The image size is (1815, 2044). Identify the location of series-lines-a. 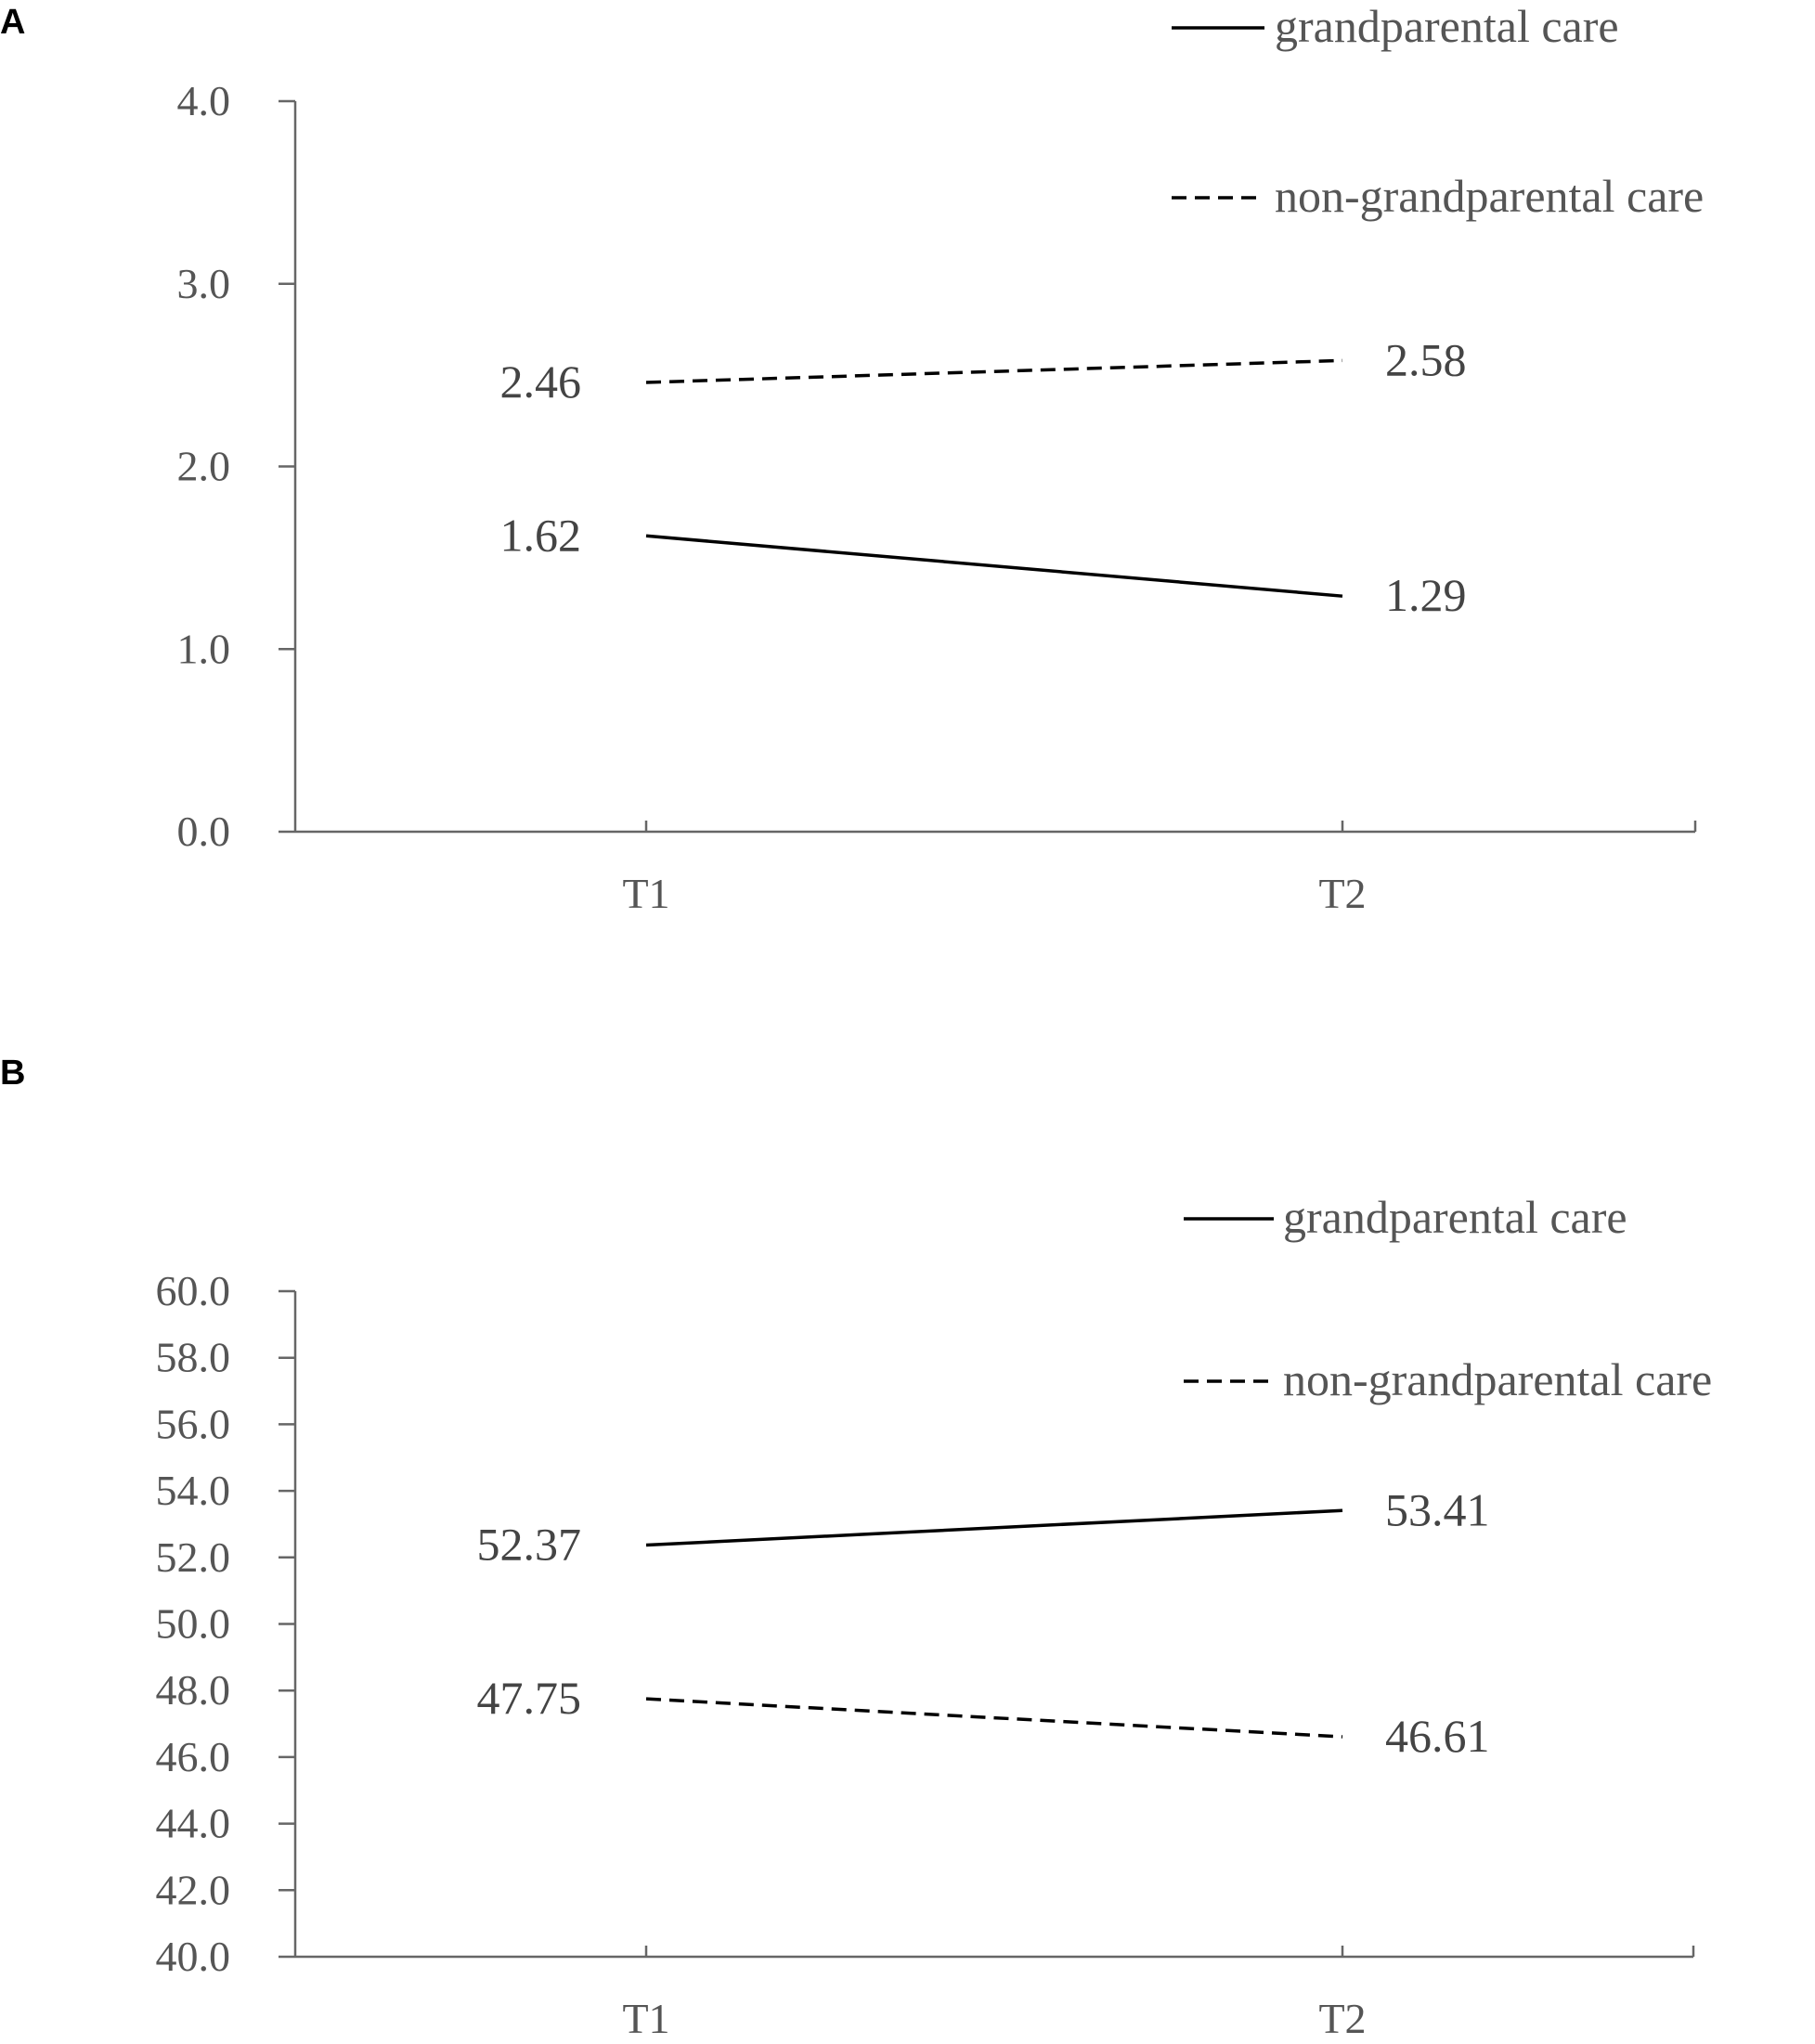
(994, 478).